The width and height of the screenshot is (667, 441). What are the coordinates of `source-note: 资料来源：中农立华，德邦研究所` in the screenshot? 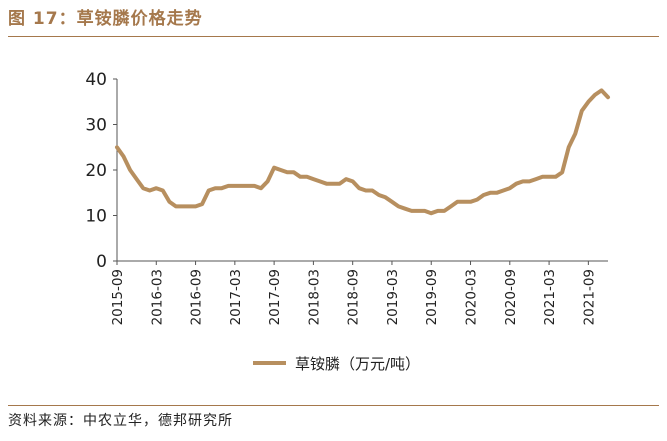 It's located at (120, 421).